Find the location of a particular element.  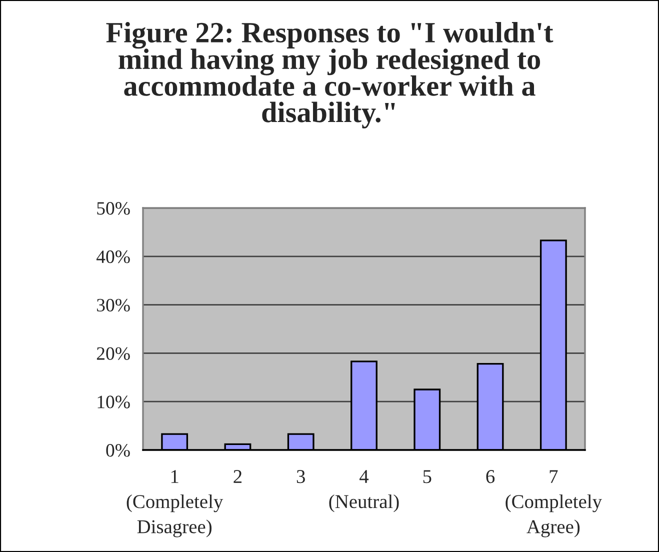

y-tick-label: 30% is located at coordinates (113, 305).